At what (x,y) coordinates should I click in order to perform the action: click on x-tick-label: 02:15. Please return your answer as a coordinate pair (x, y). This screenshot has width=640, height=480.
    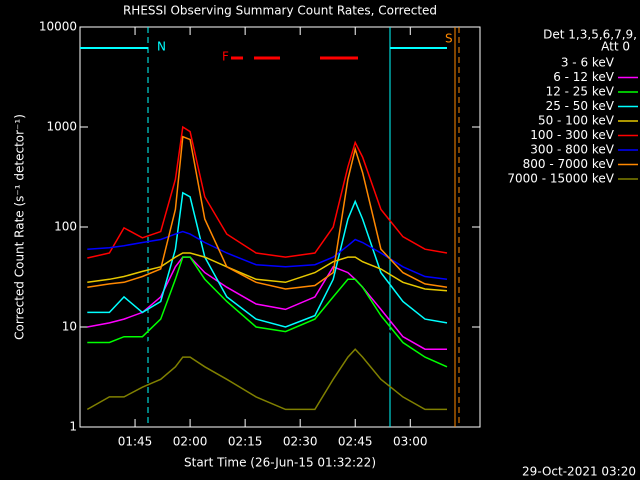
    Looking at the image, I should click on (245, 442).